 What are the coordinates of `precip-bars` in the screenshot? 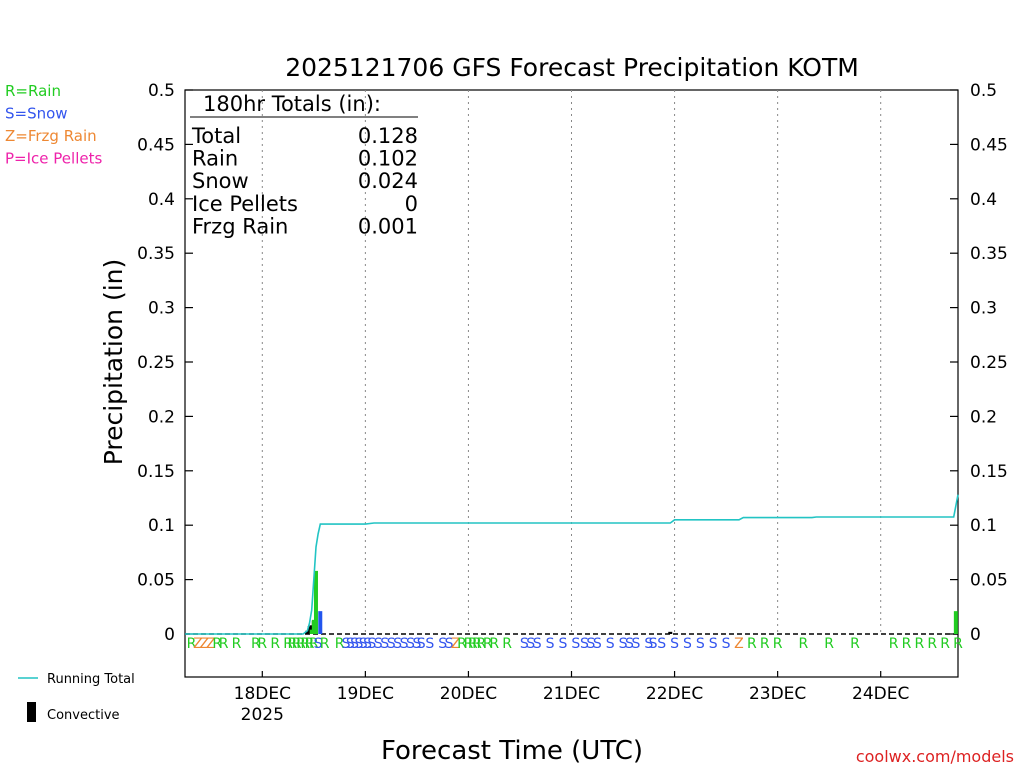 It's located at (631, 602).